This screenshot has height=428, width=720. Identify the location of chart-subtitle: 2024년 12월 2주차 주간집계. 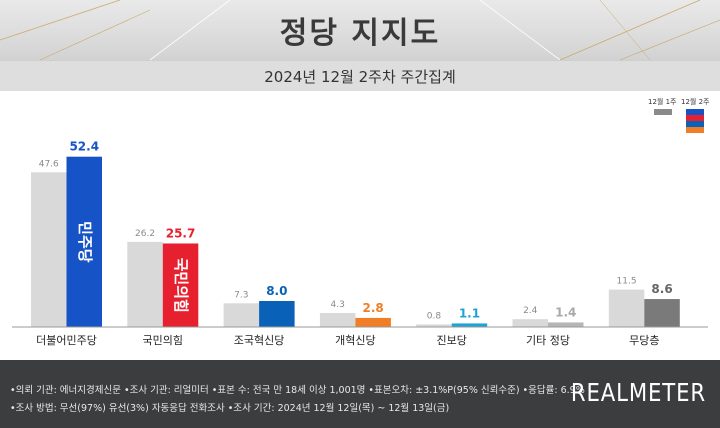
(360, 77).